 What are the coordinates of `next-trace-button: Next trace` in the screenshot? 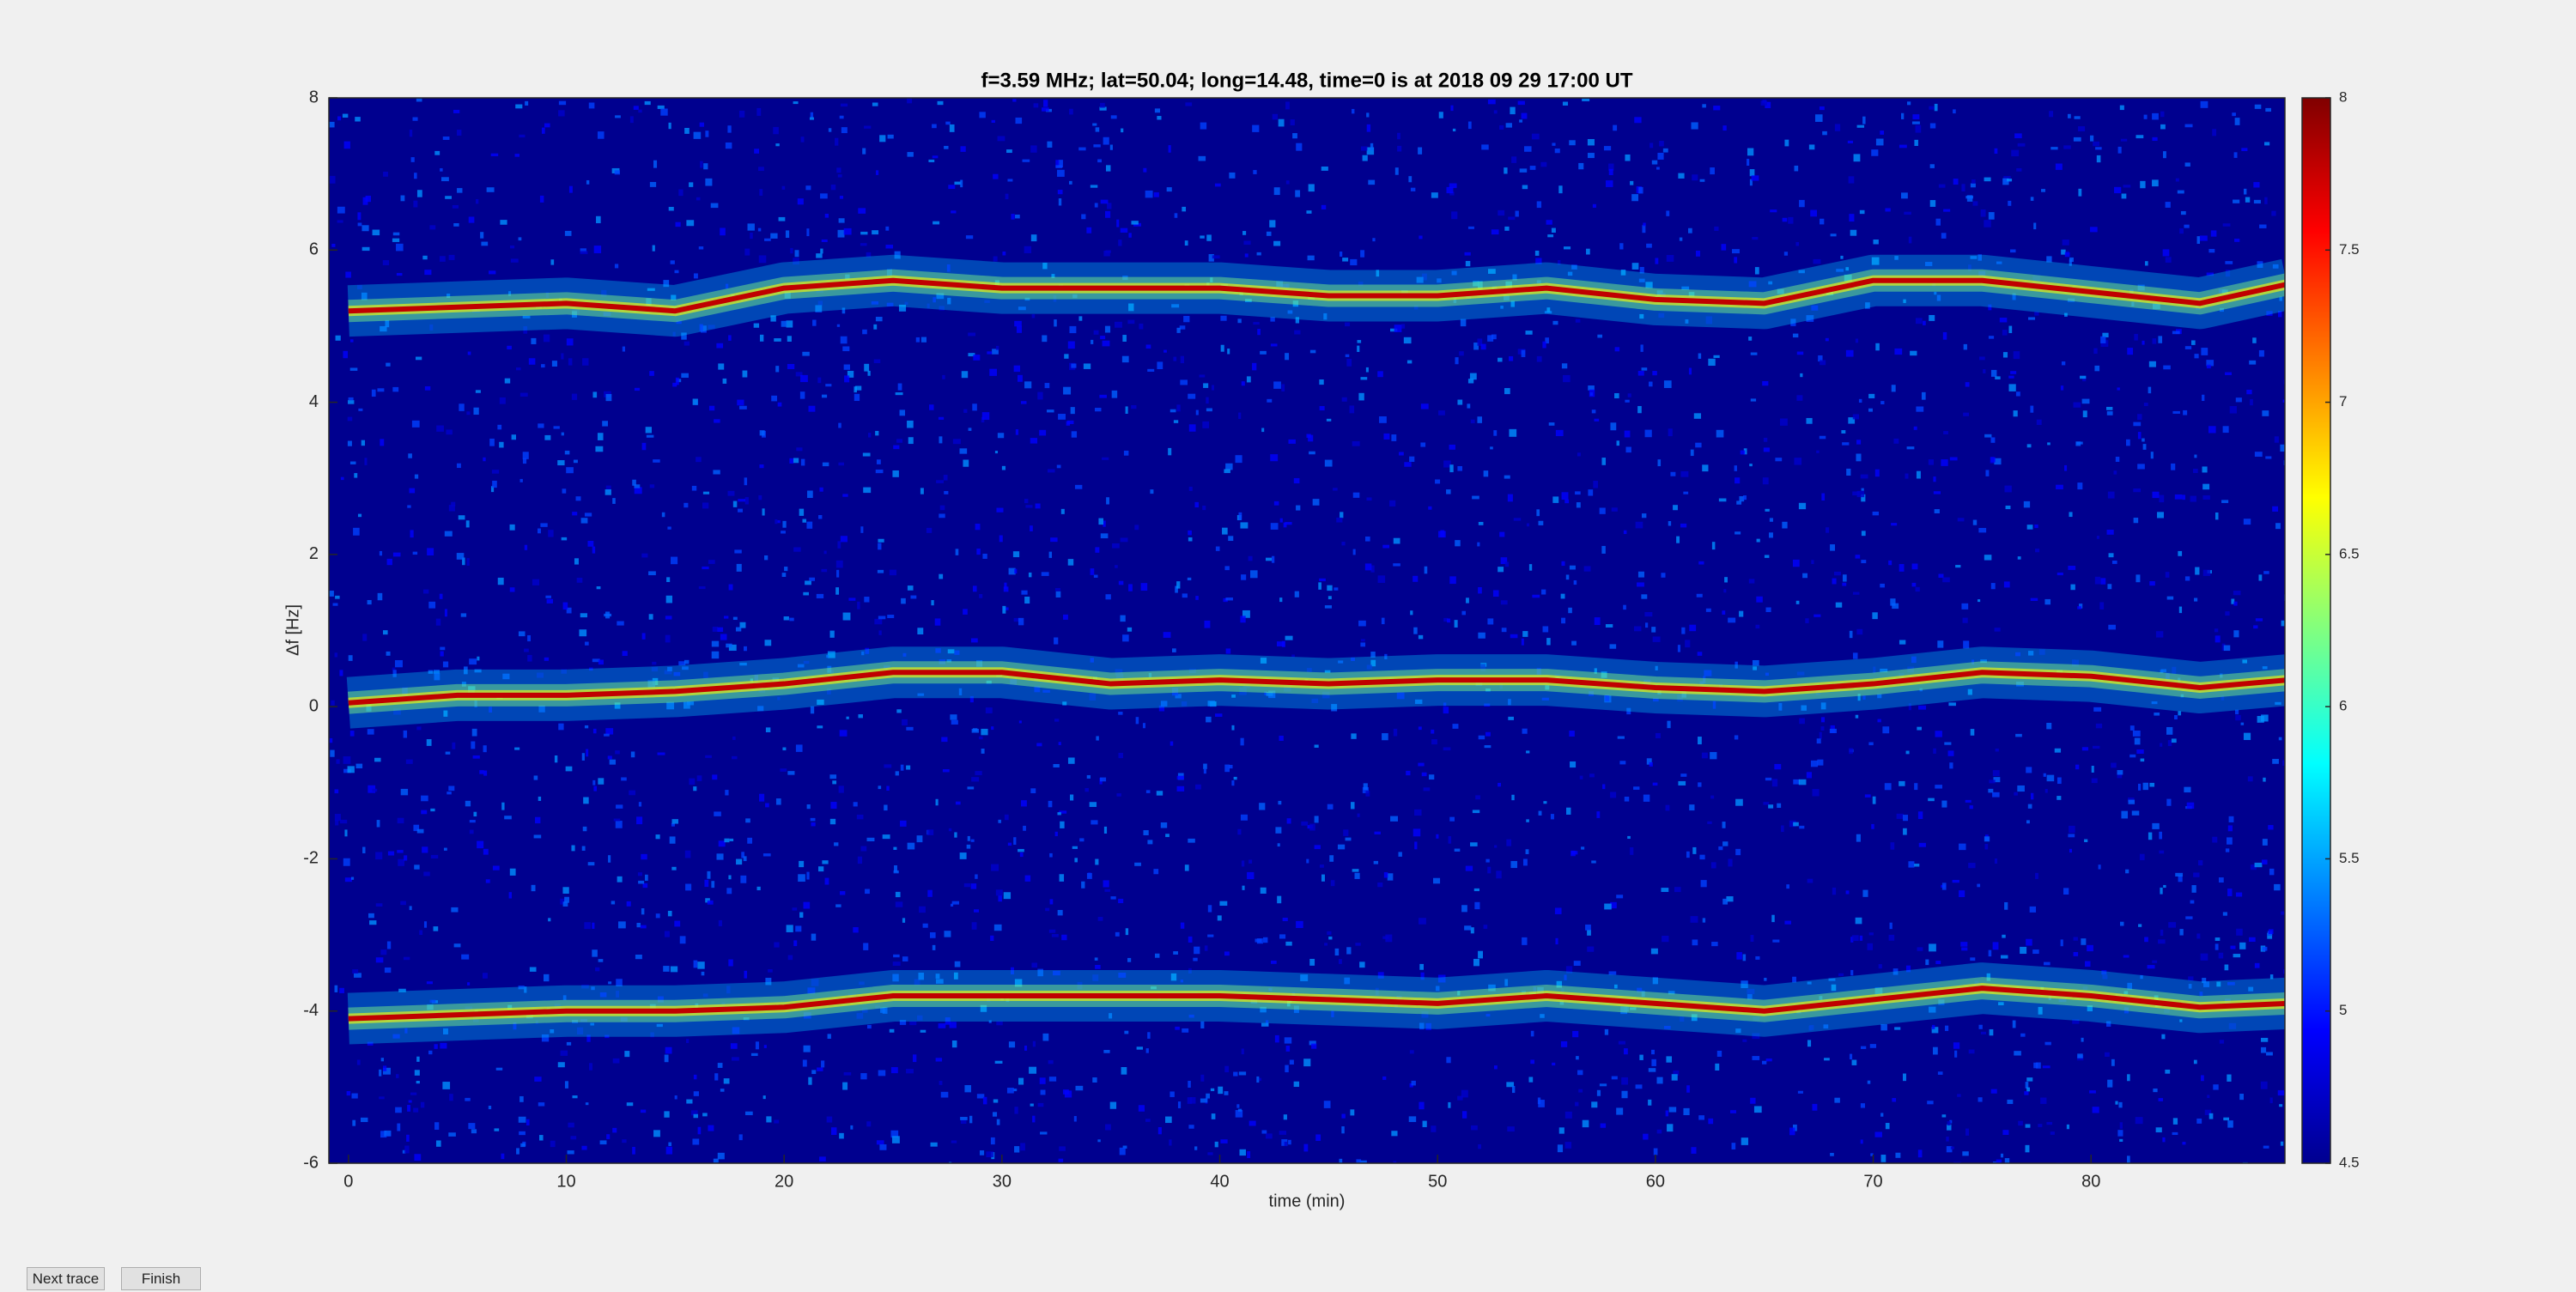 It's located at (66, 1278).